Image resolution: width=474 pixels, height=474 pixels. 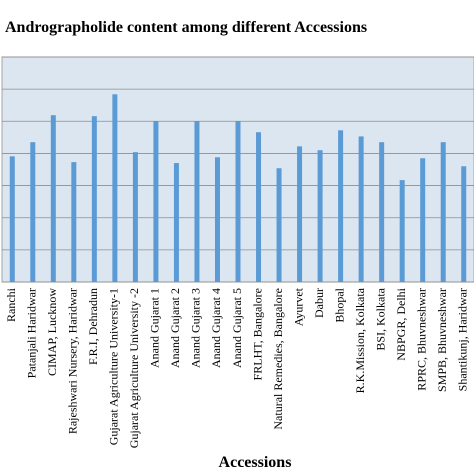 What do you see at coordinates (93, 326) in the screenshot?
I see `x-tick-label: F.R.I, Dehradun` at bounding box center [93, 326].